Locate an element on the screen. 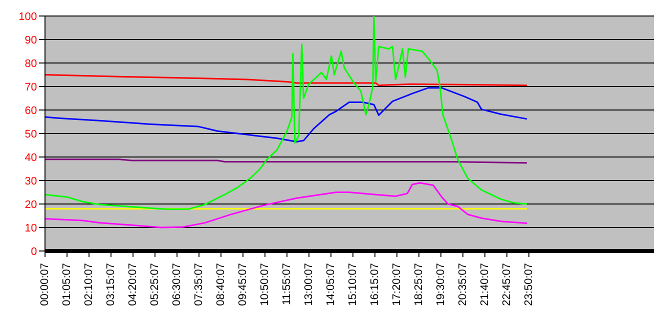 The height and width of the screenshot is (326, 666). y-tick-label: 40 is located at coordinates (30, 158).